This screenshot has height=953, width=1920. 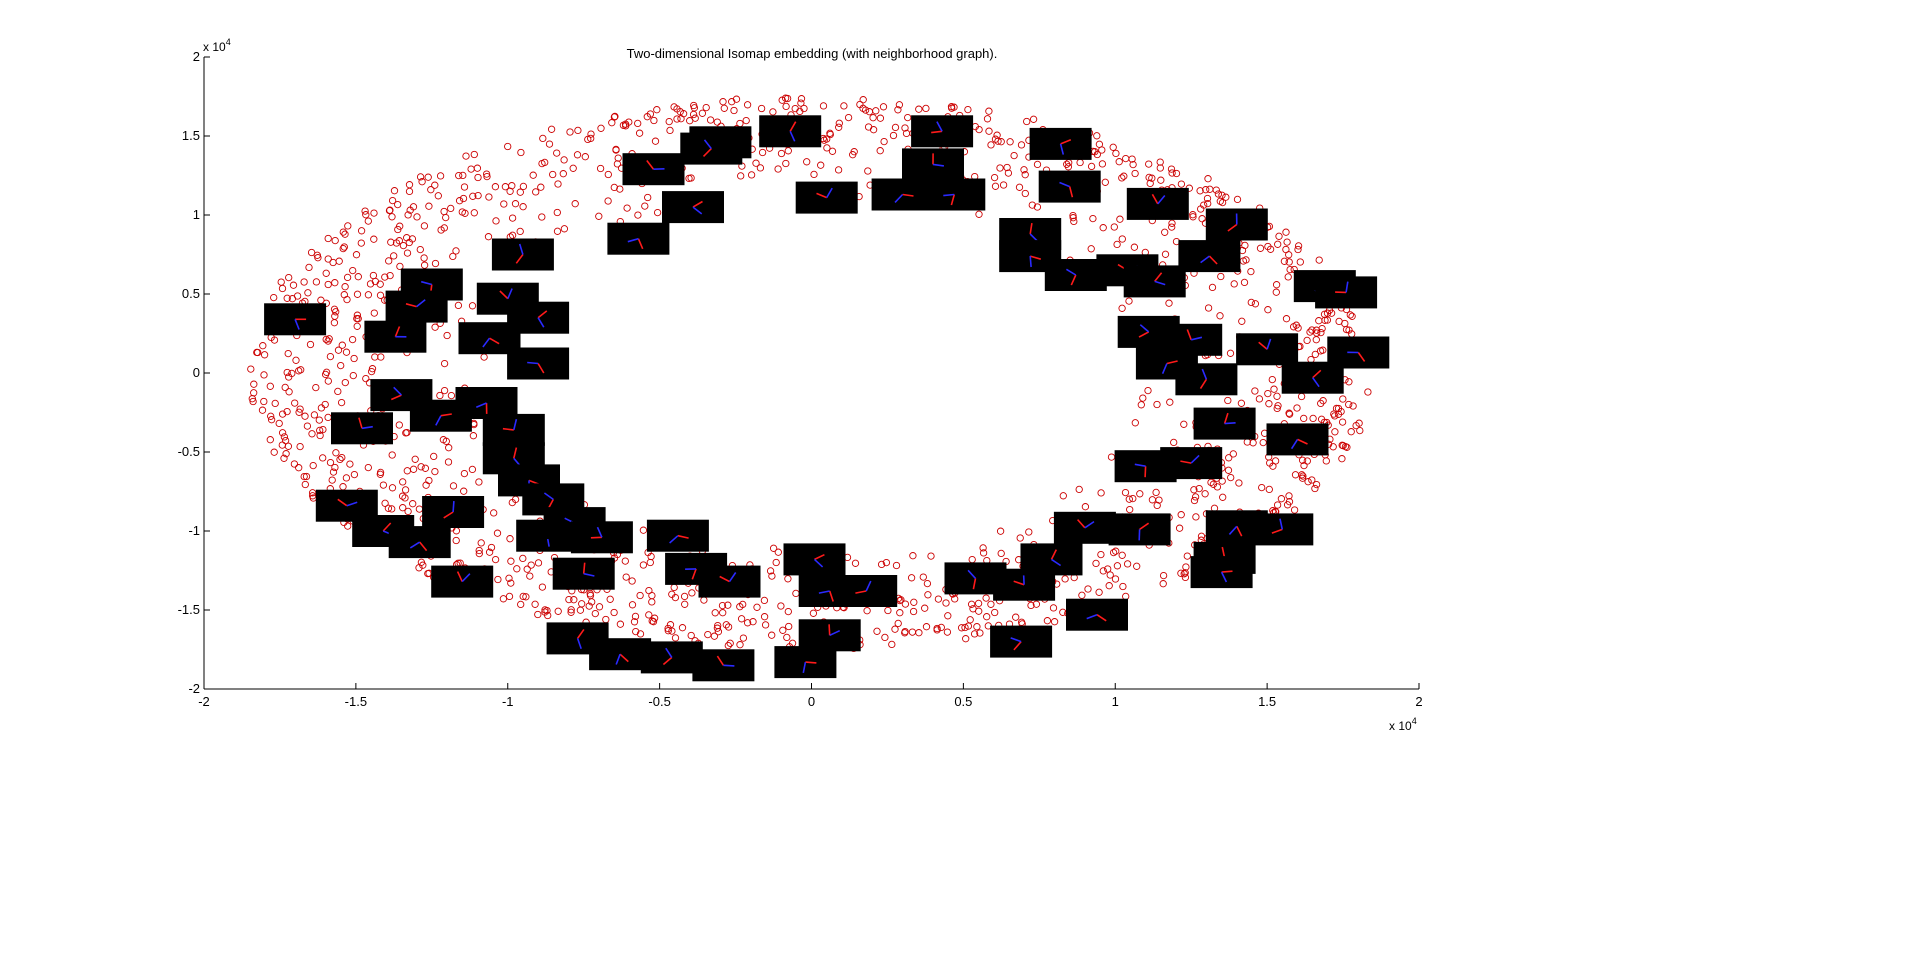 What do you see at coordinates (1267, 701) in the screenshot?
I see `x-tick-label: 1.5` at bounding box center [1267, 701].